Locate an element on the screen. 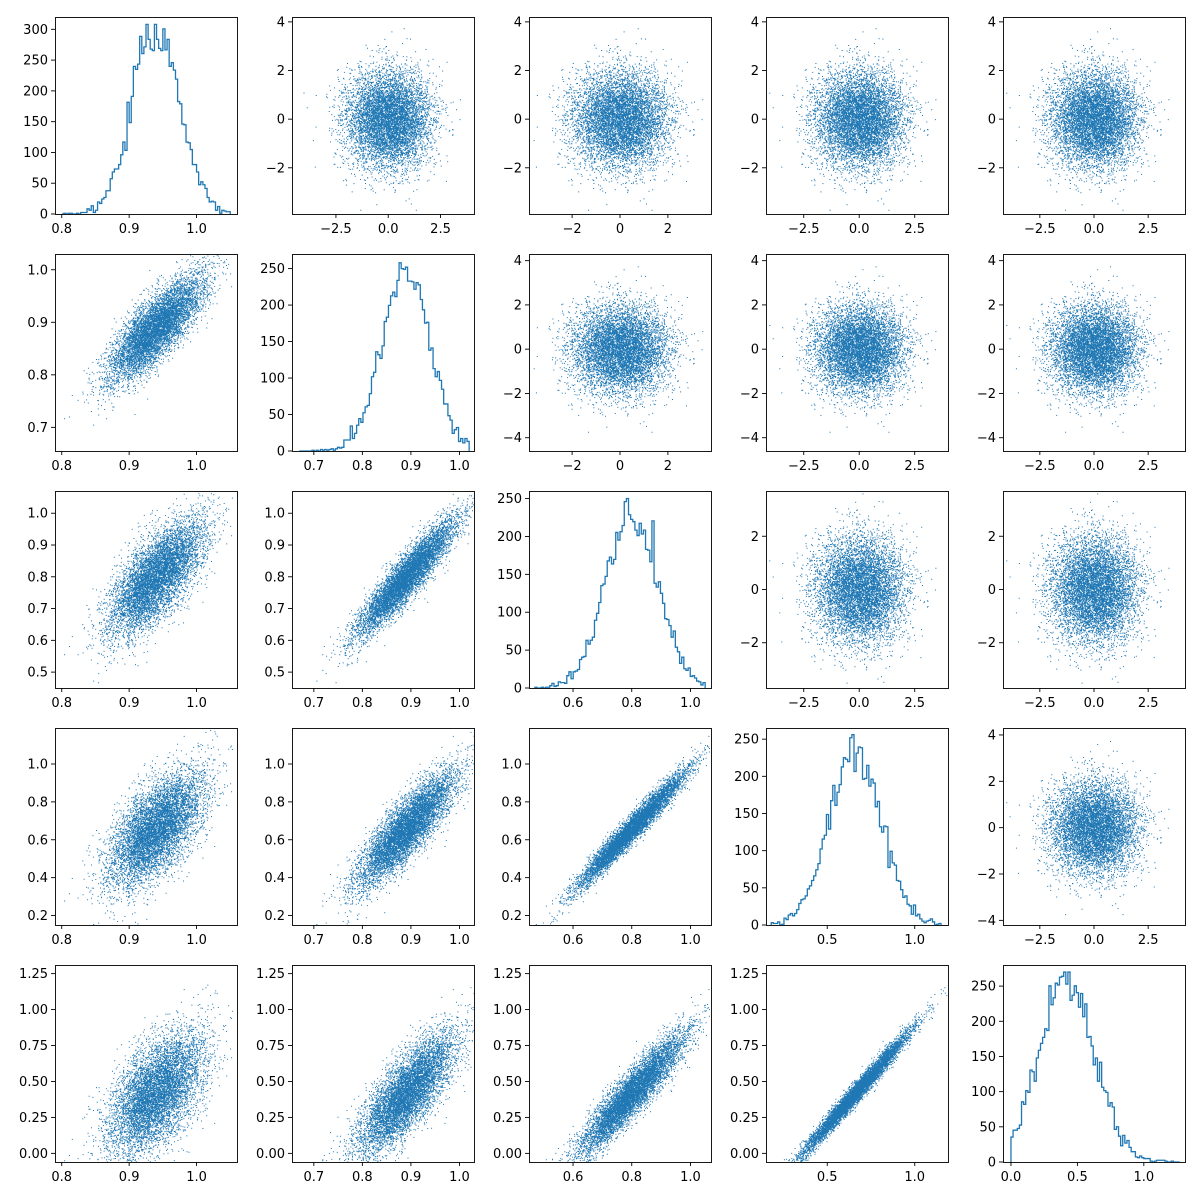  x-tick-label: 2.5 is located at coordinates (1148, 229).